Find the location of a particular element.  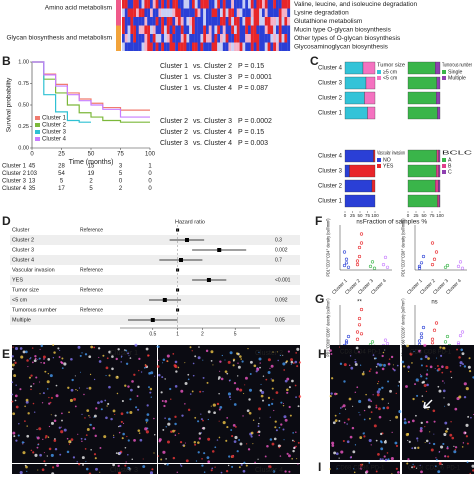

label: Fraction of samples % is located at coordinates (395, 222).